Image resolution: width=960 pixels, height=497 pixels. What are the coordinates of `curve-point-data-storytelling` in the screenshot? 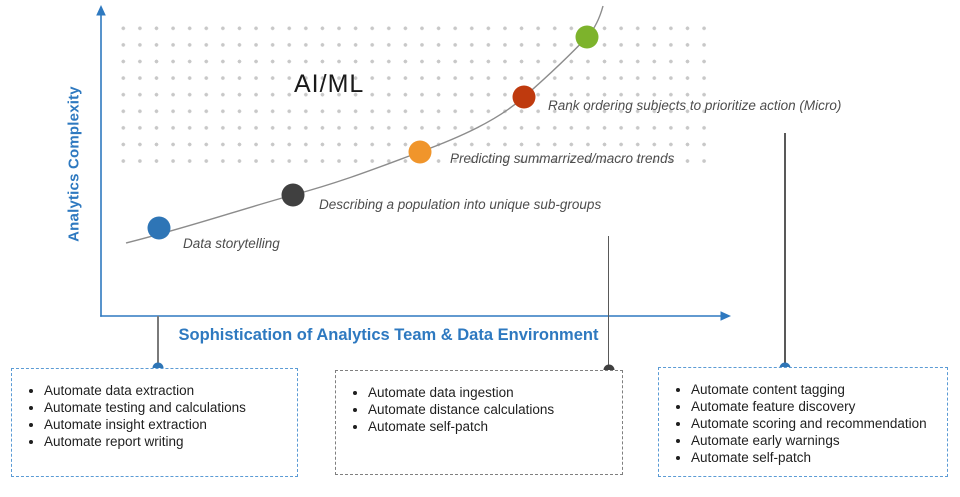 It's located at (159, 228).